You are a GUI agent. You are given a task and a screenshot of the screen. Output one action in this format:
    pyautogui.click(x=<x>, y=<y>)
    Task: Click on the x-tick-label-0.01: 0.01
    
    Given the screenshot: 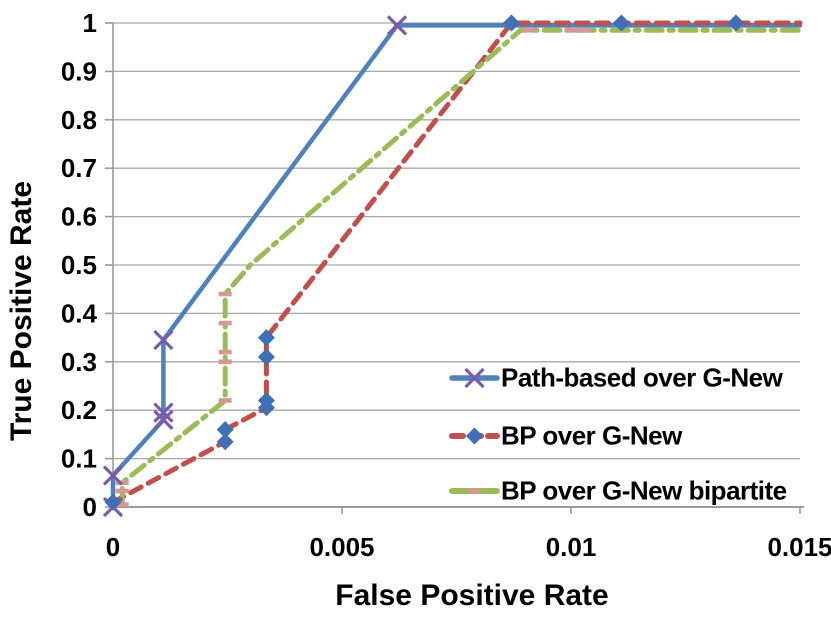 What is the action you would take?
    pyautogui.click(x=571, y=547)
    